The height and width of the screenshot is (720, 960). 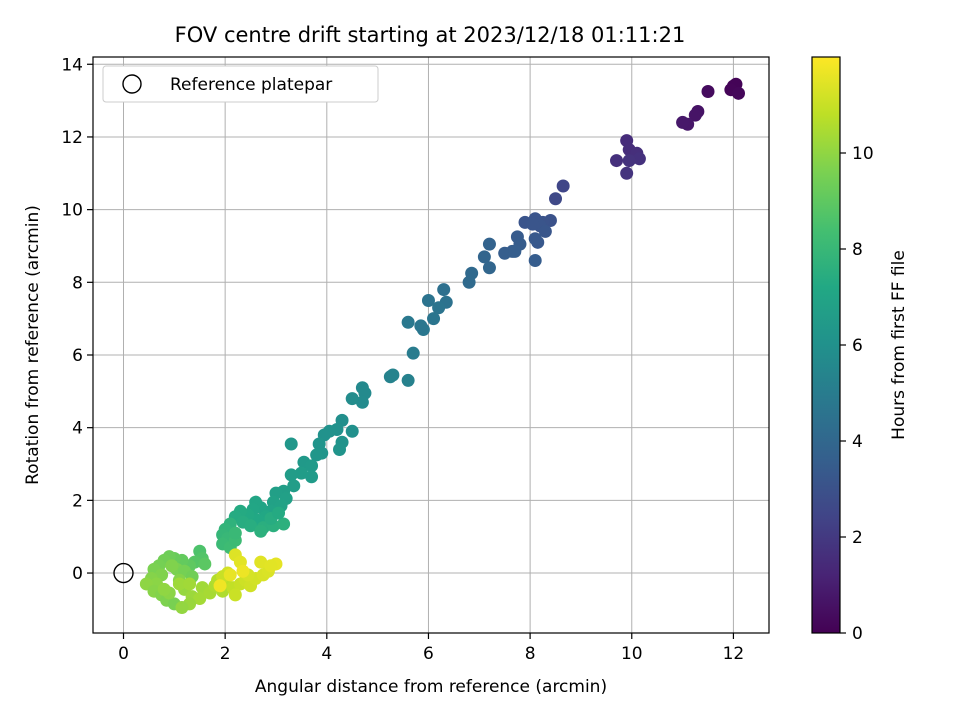 I want to click on reference-platepar-marker, so click(x=123, y=573).